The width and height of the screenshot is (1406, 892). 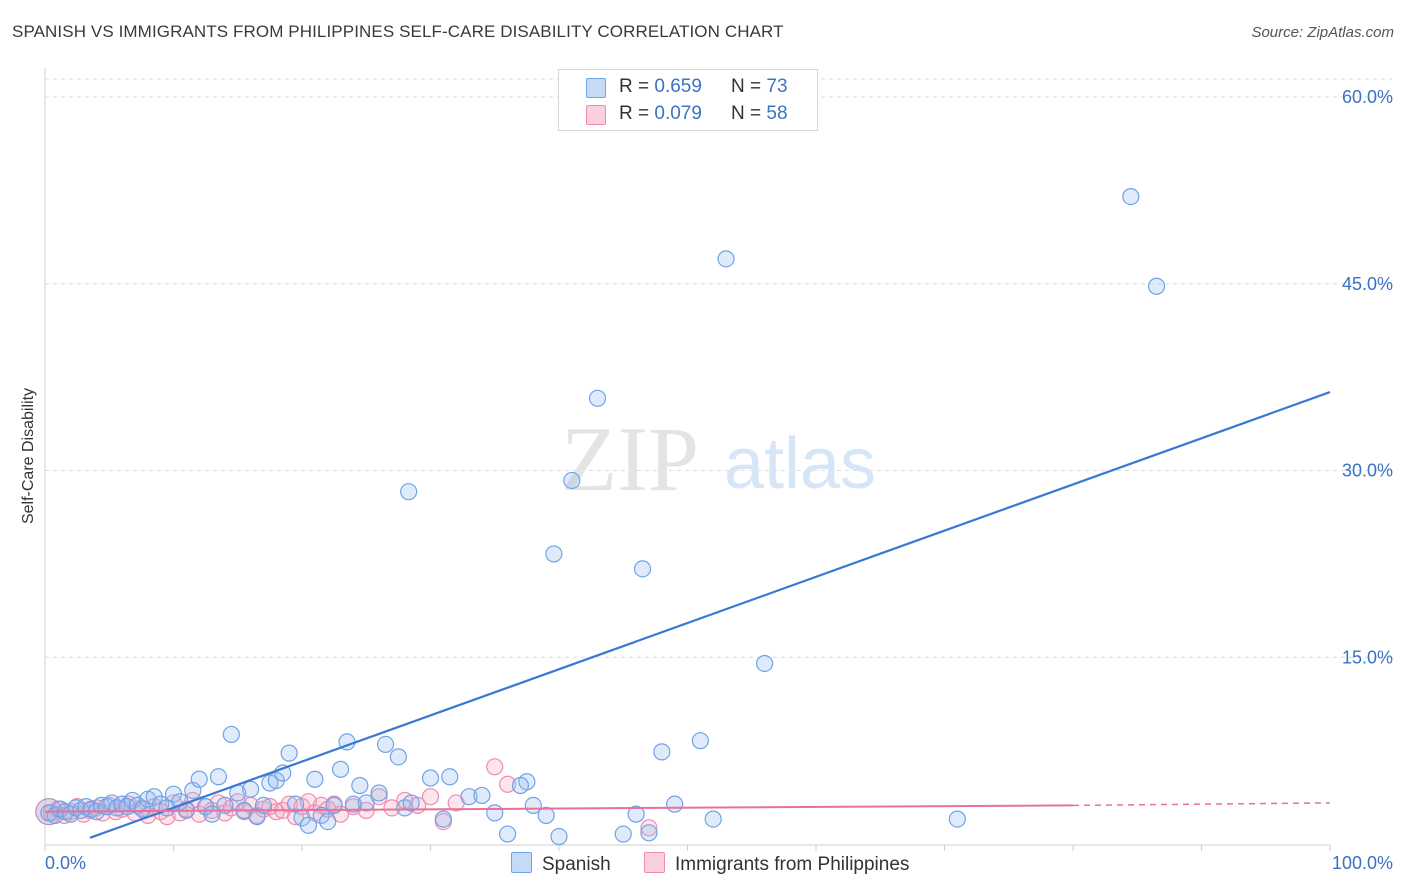 I want to click on bottom-spanish-swatch, so click(x=521, y=862).